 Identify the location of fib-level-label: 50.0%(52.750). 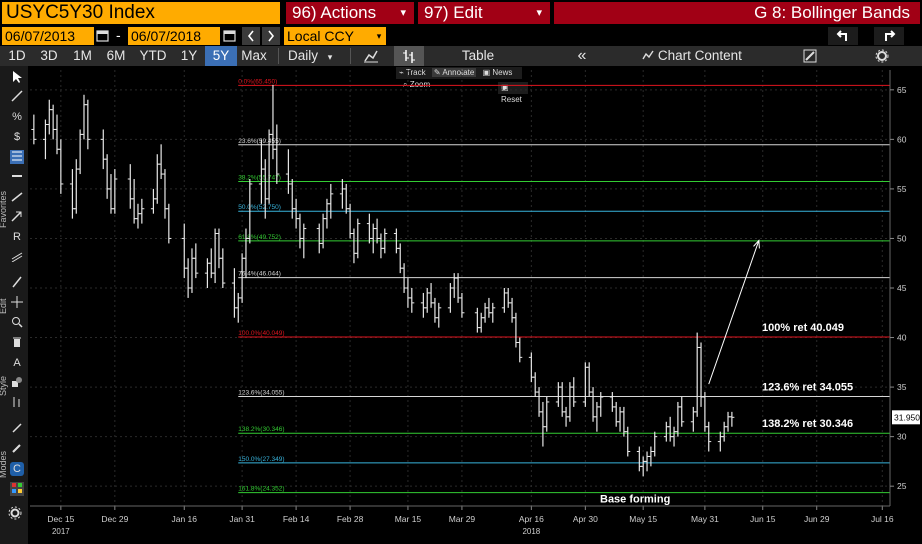
(259, 207).